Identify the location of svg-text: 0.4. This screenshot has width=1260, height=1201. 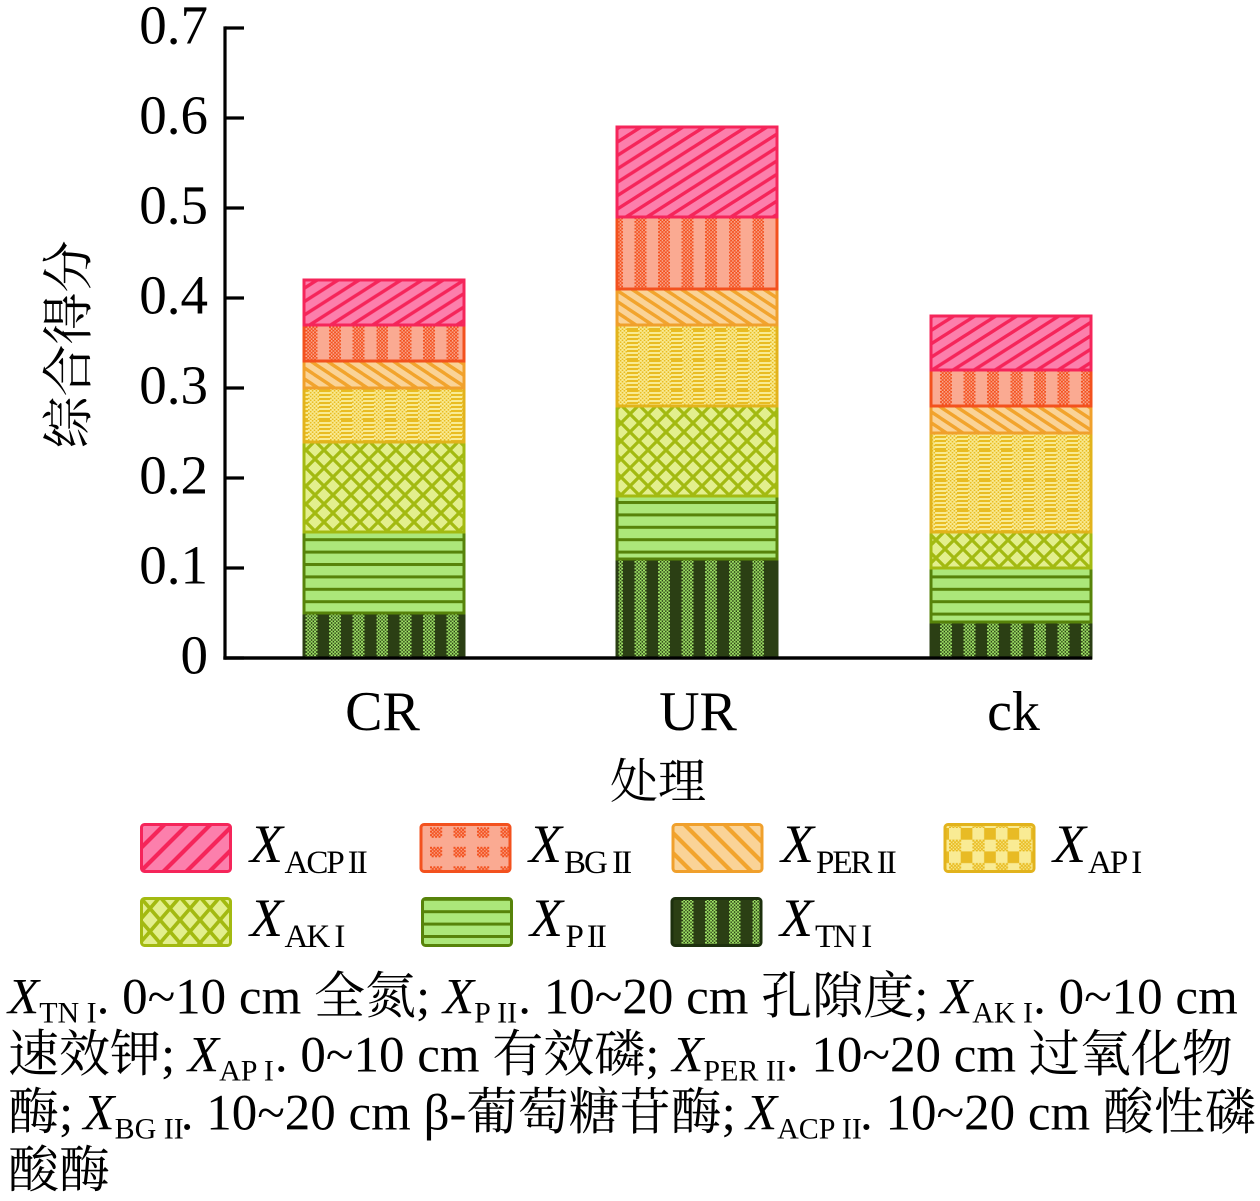
(173, 295).